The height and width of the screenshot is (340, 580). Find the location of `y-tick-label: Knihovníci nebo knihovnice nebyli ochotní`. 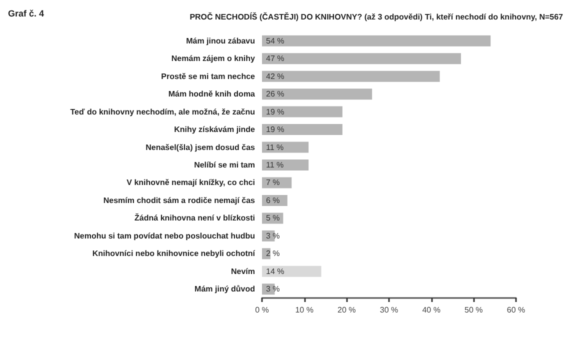

y-tick-label: Knihovníci nebo knihovnice nebyli ochotní is located at coordinates (174, 253).